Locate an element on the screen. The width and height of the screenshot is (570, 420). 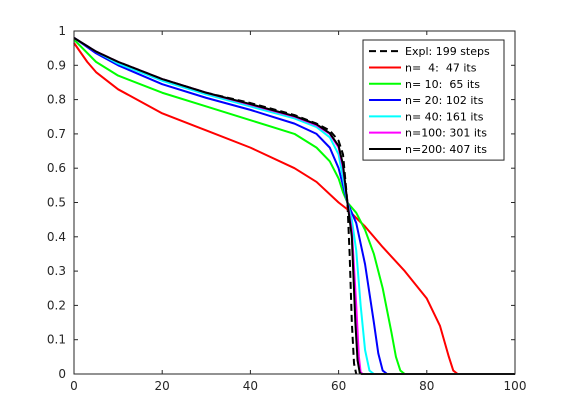
x-tick-label: 60 is located at coordinates (338, 386).